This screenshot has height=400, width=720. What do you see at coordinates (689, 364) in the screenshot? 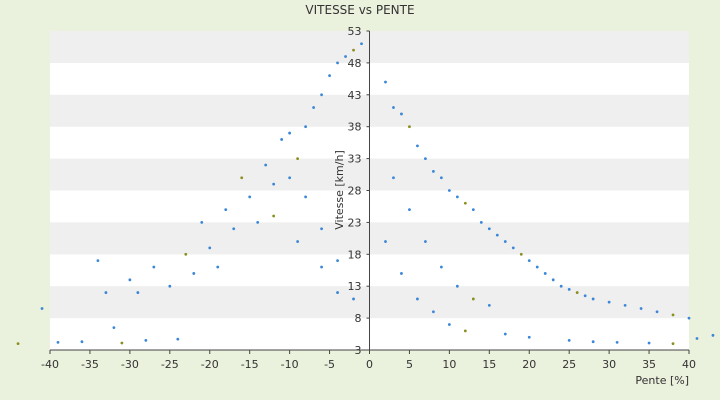
I see `x-tick-label: 40` at bounding box center [689, 364].